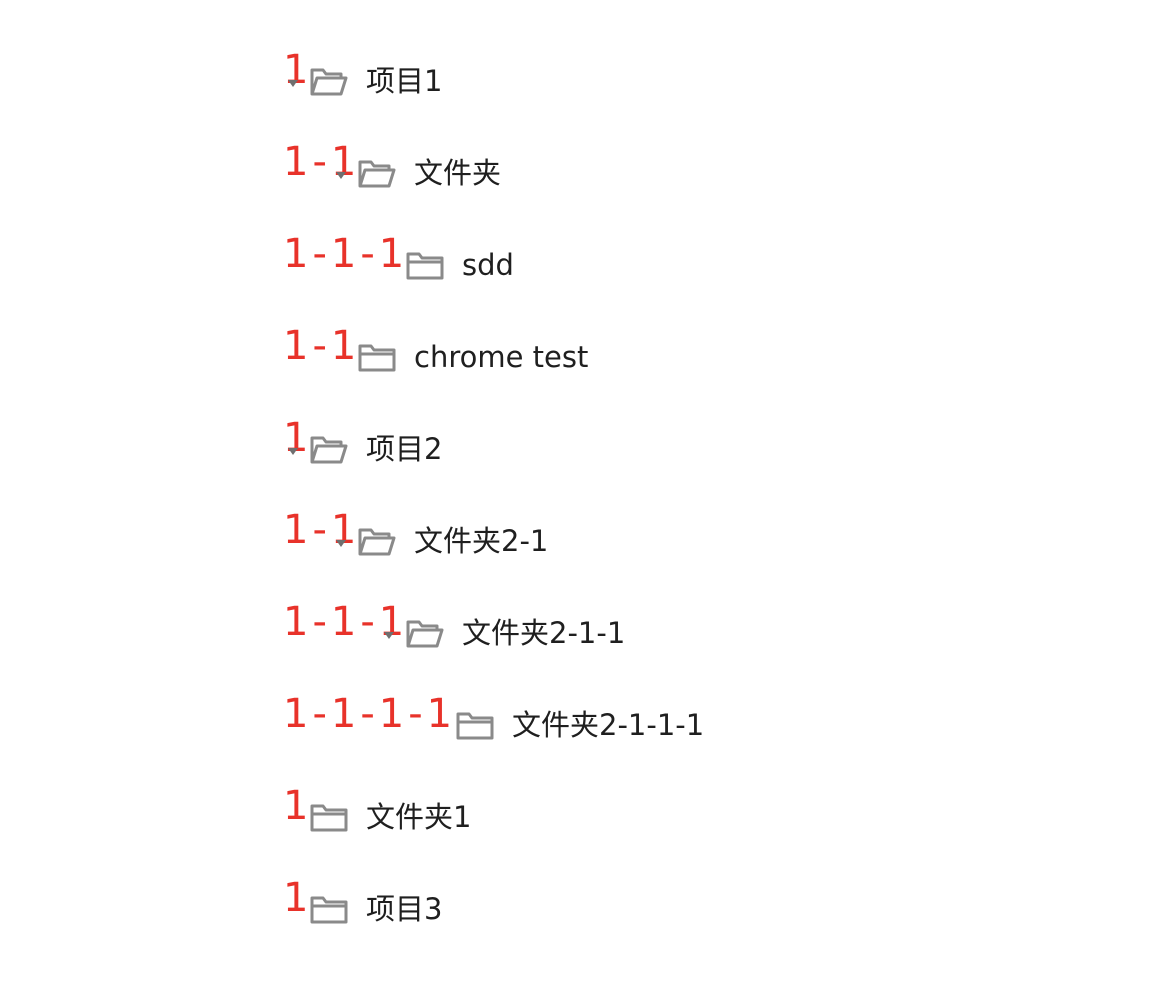  What do you see at coordinates (450, 651) in the screenshot?
I see `tree-node: 1-1-1 文件夹2-1-1` at bounding box center [450, 651].